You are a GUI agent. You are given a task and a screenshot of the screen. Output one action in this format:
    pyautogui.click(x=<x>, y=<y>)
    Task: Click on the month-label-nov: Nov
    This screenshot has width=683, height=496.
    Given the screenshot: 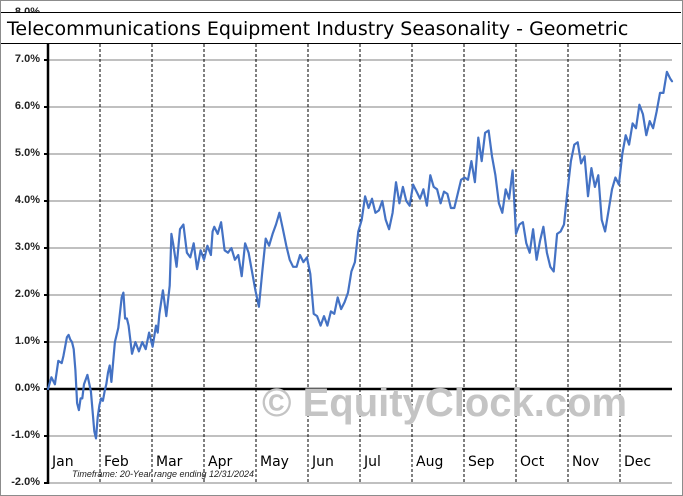 What is the action you would take?
    pyautogui.click(x=586, y=462)
    